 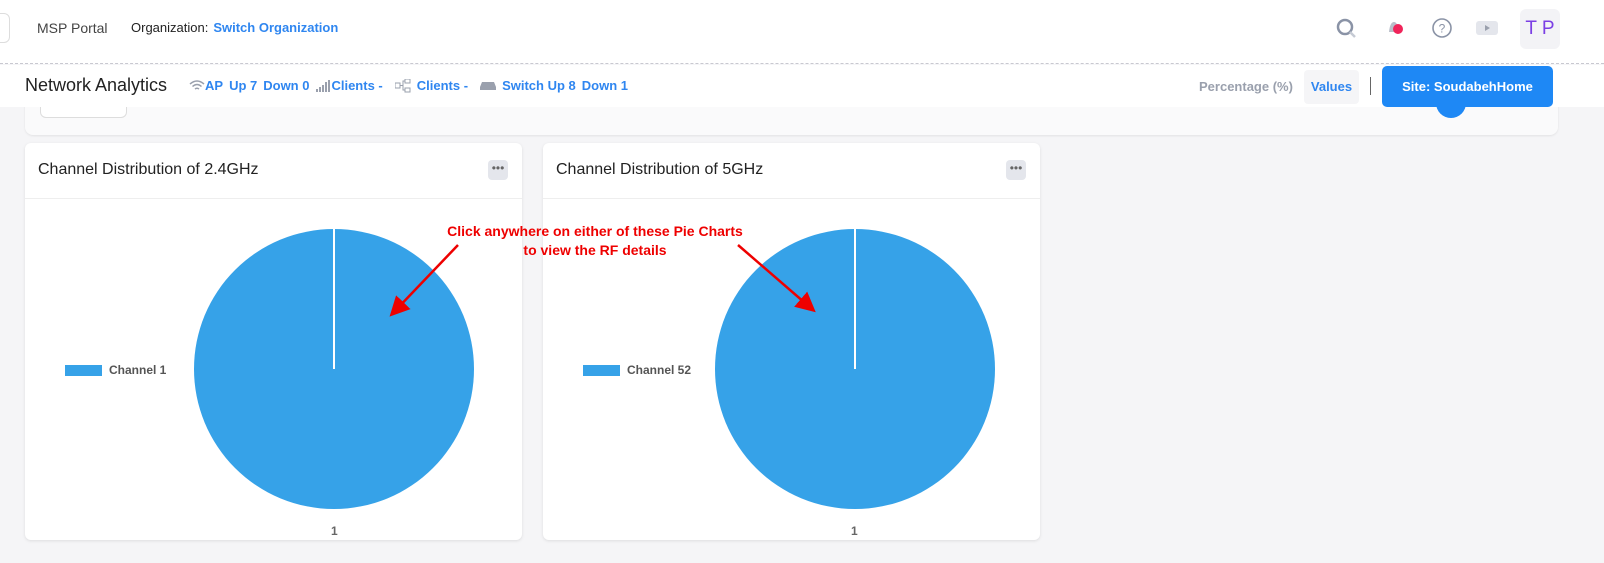 What do you see at coordinates (1467, 86) in the screenshot?
I see `site-selector-button: Site: SoudabehHome` at bounding box center [1467, 86].